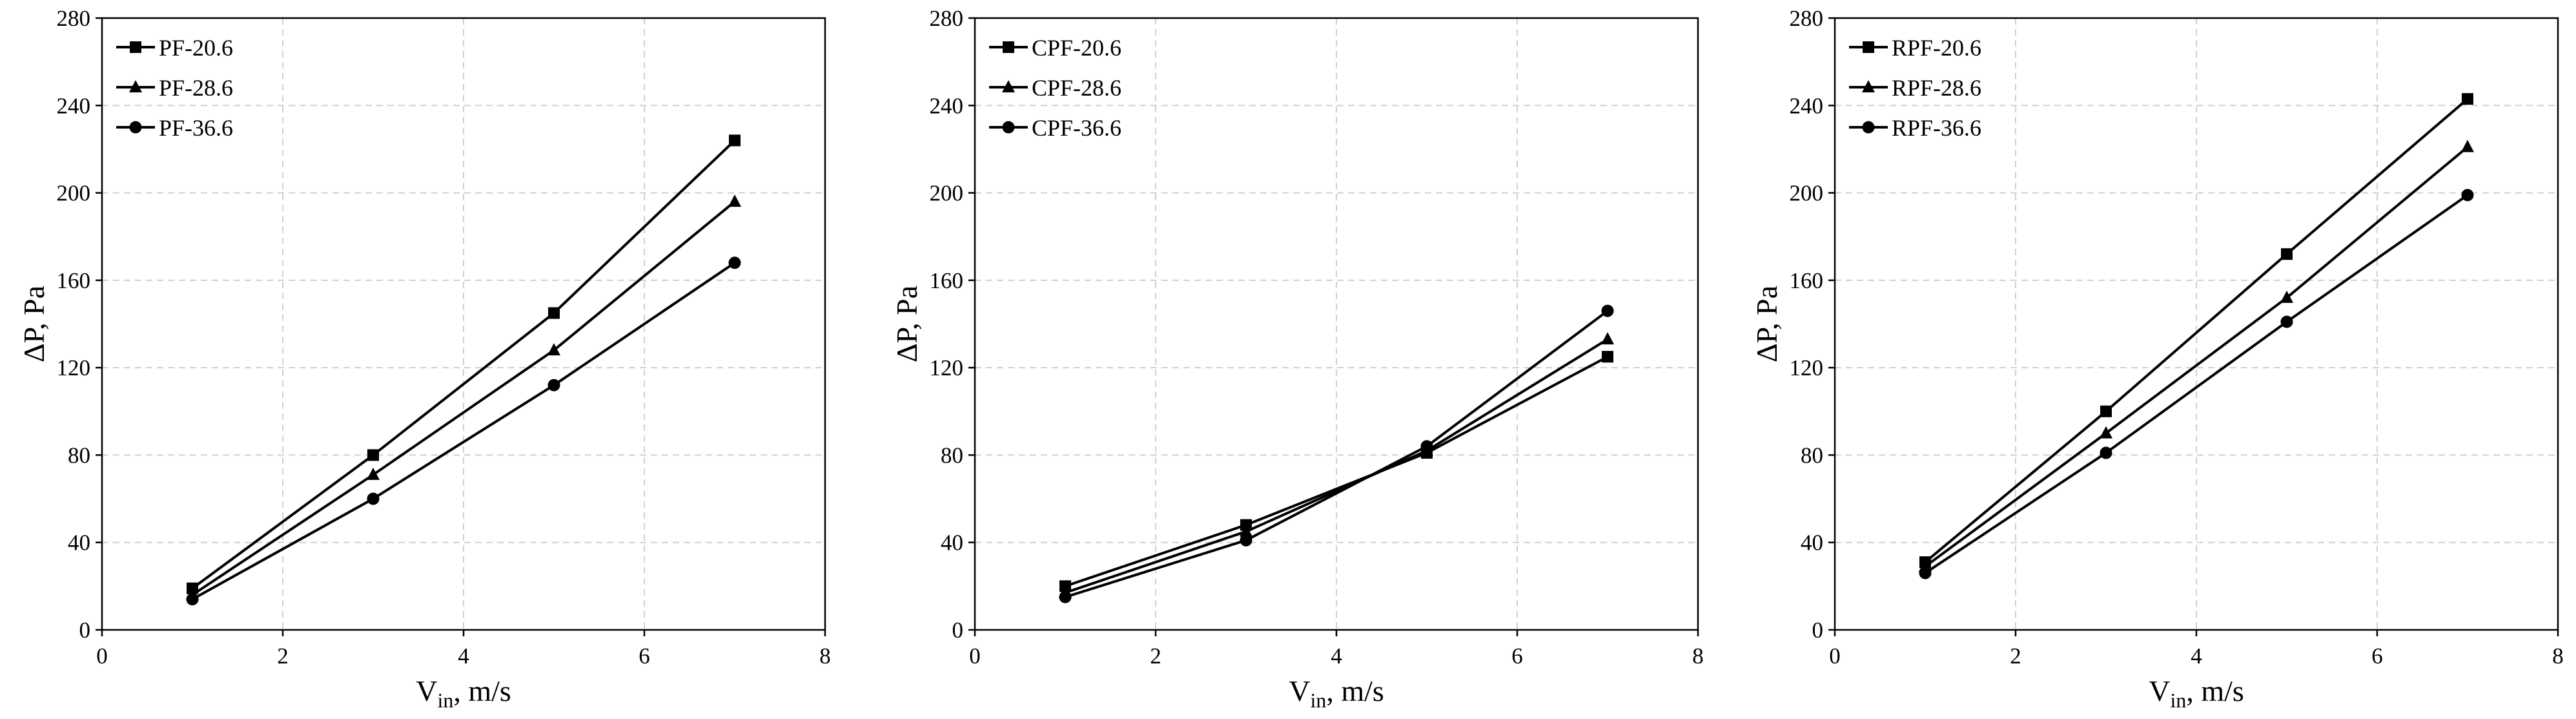  I want to click on series-RPF-36.6, so click(2197, 384).